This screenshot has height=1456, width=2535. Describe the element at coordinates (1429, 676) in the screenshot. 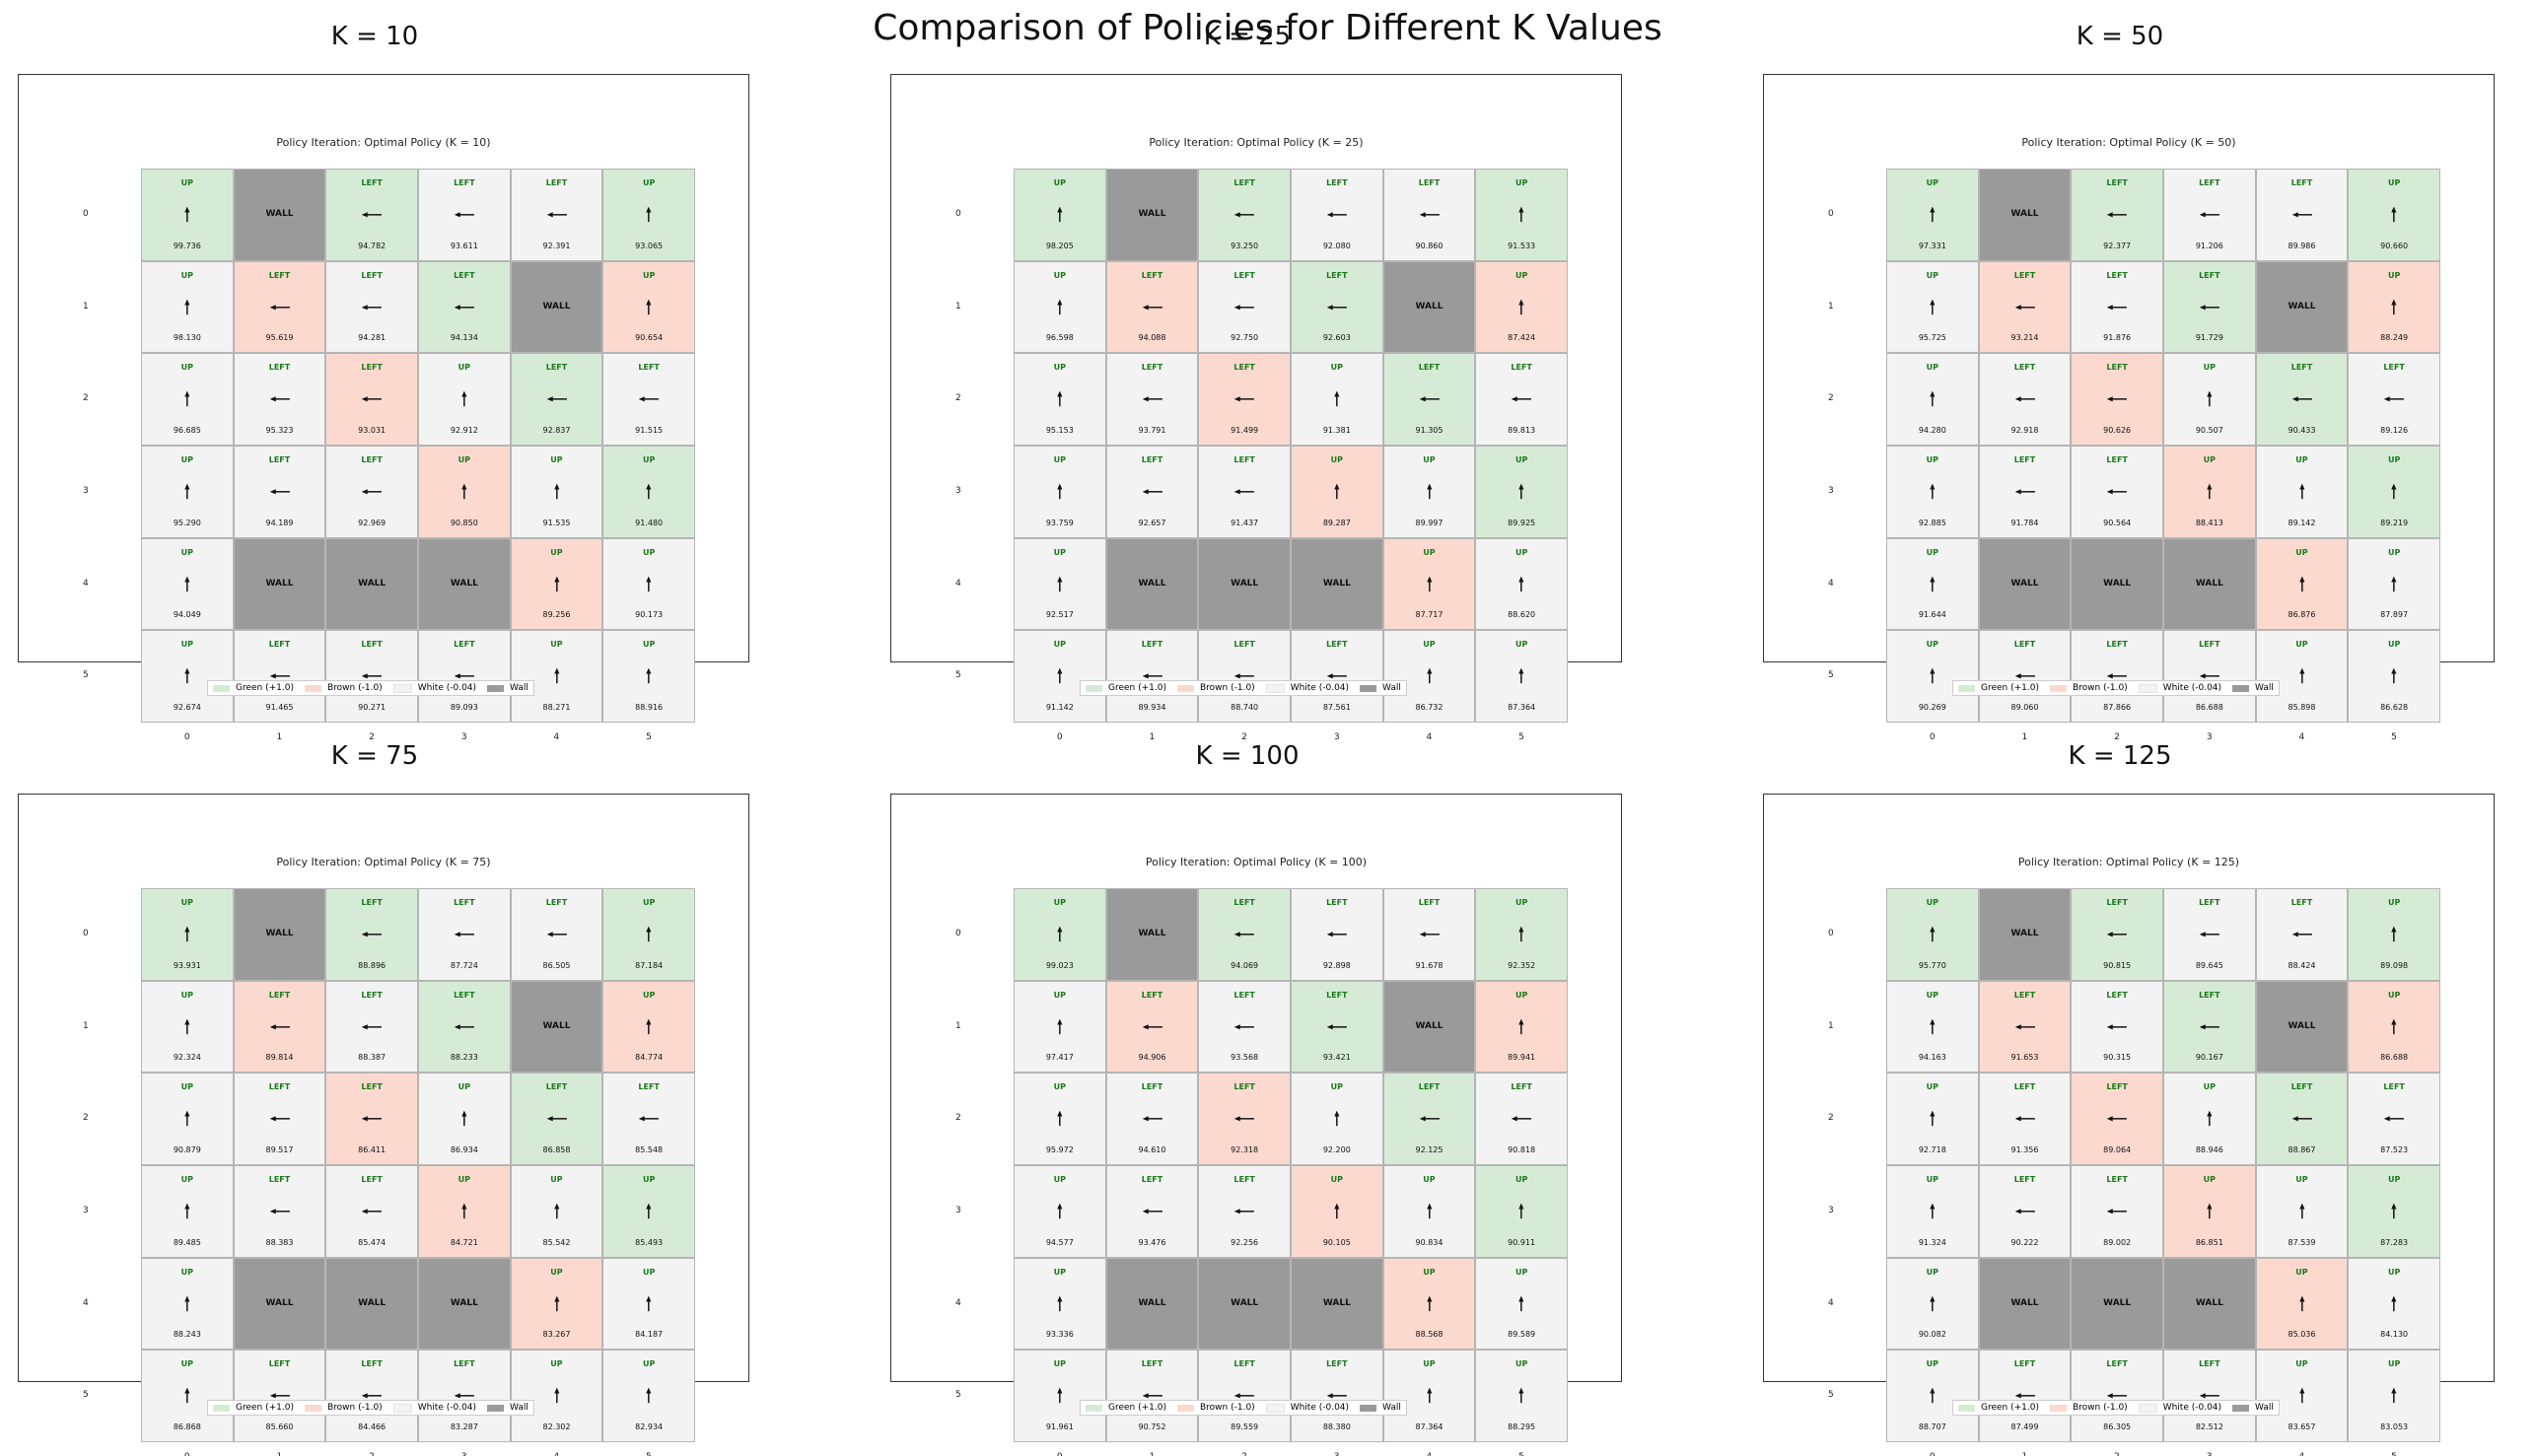

I see `grid-cell: UP 86.732` at that location.